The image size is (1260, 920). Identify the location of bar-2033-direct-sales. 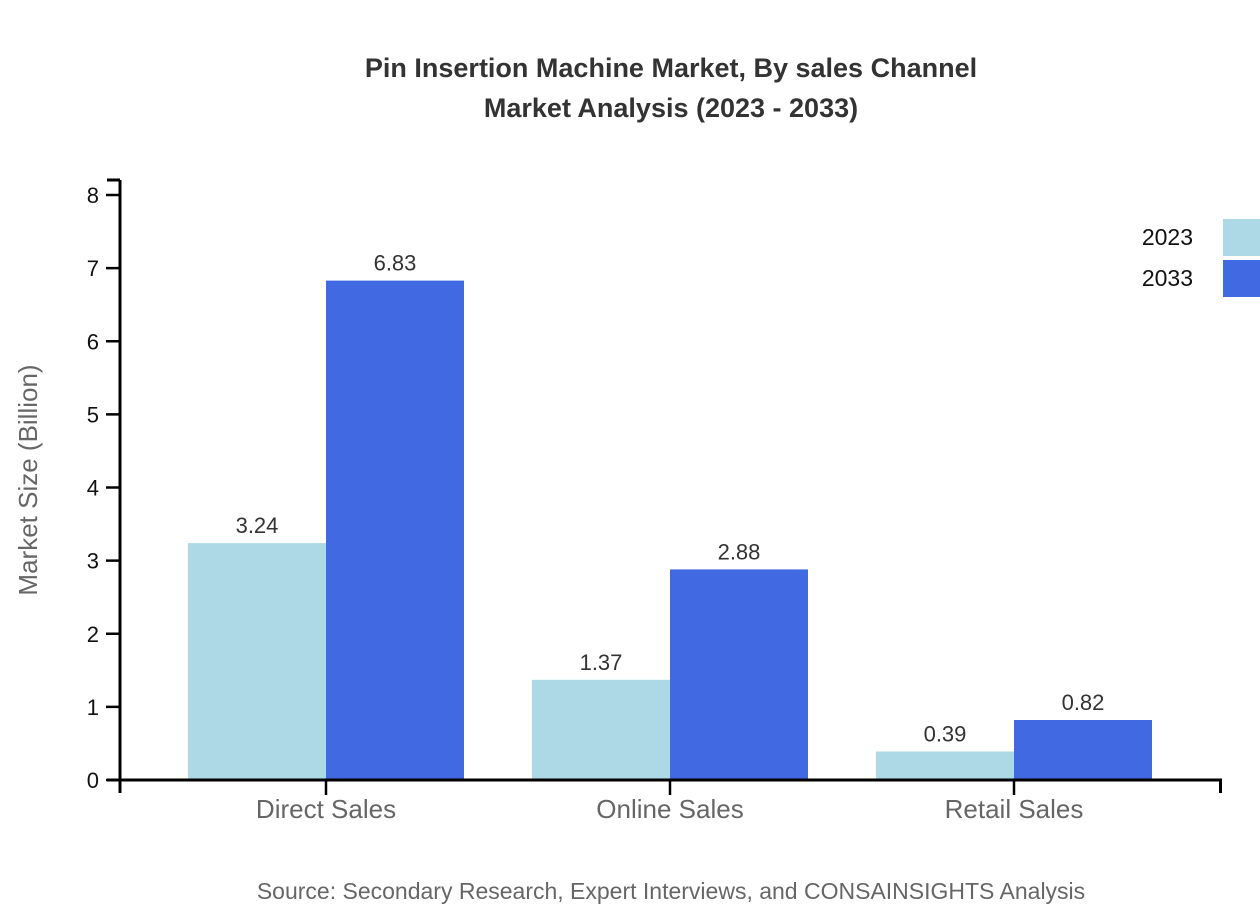
(395, 530).